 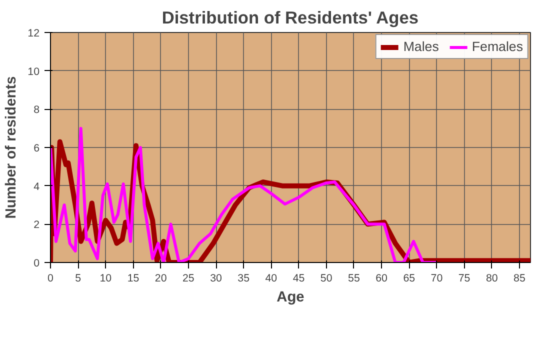 I want to click on x-tick-label: 85, so click(x=520, y=278).